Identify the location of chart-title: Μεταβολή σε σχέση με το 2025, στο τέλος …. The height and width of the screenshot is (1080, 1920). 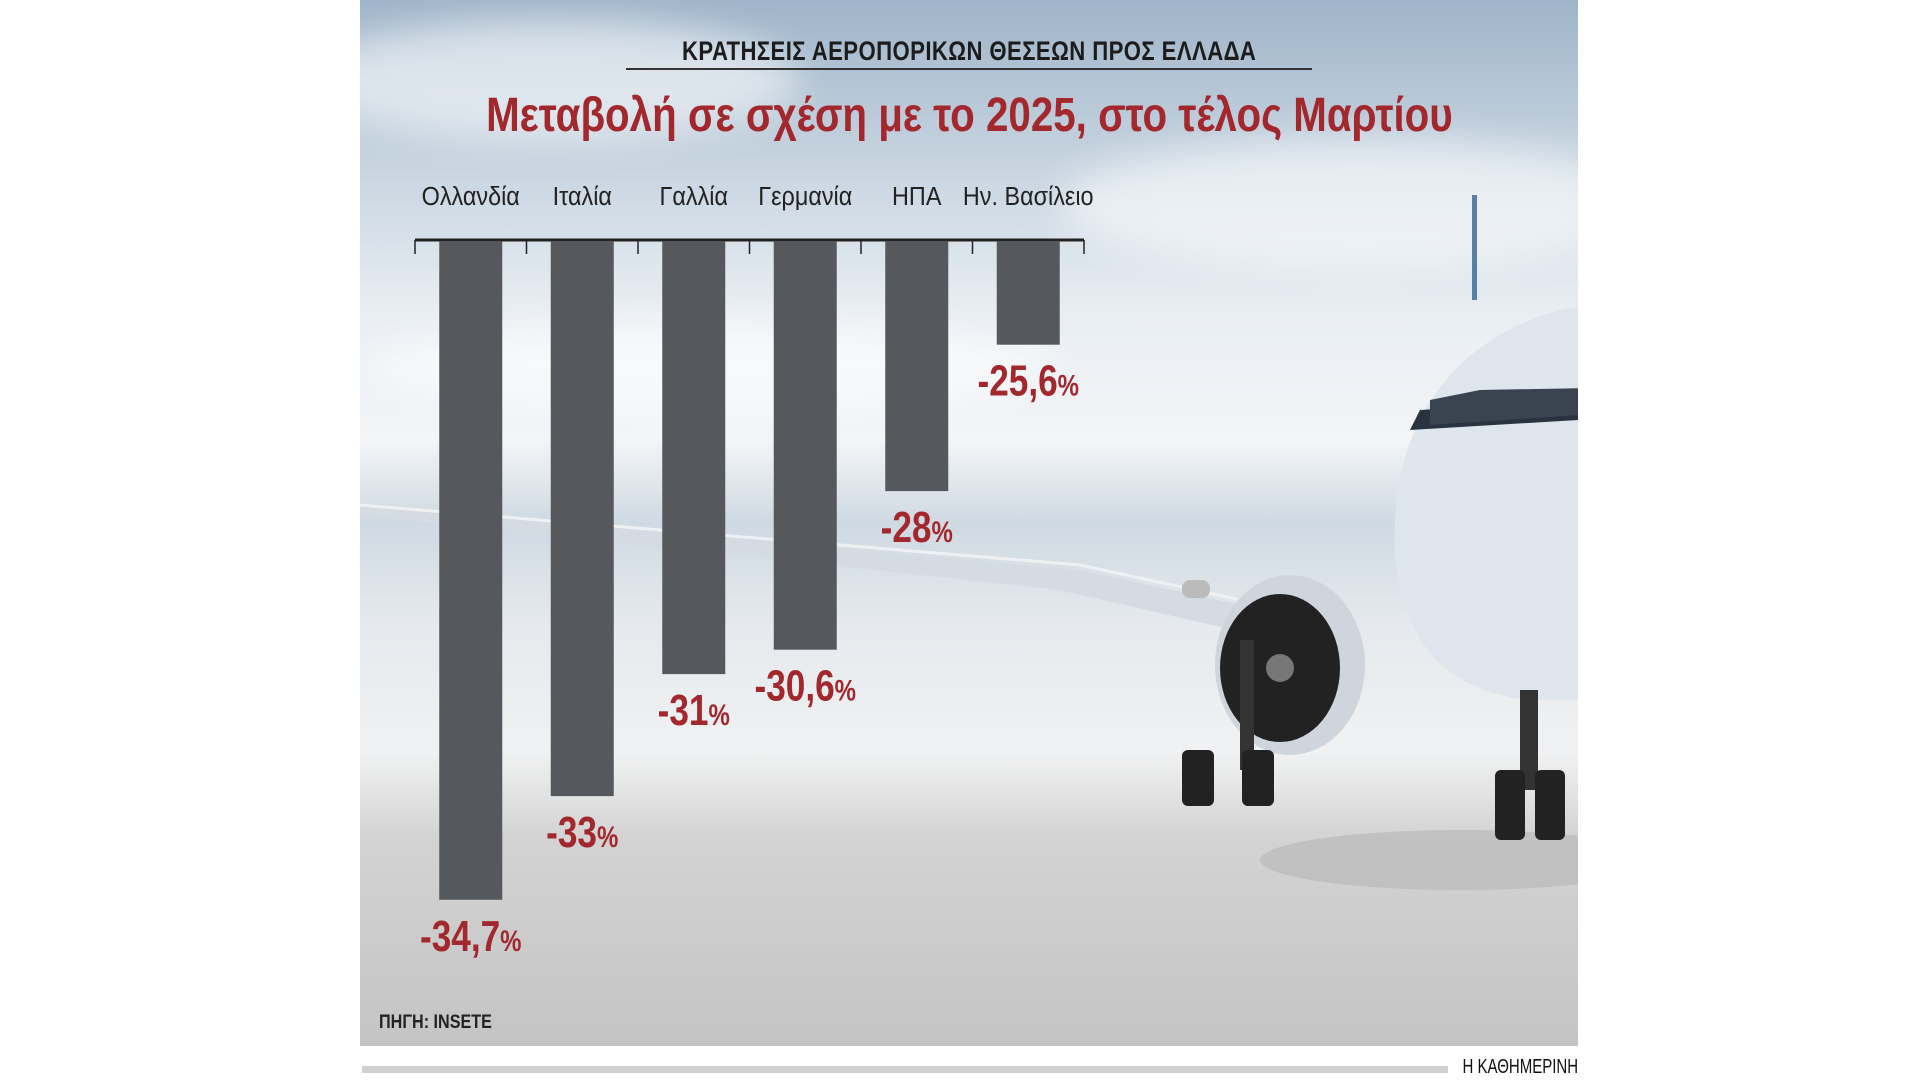
(969, 115).